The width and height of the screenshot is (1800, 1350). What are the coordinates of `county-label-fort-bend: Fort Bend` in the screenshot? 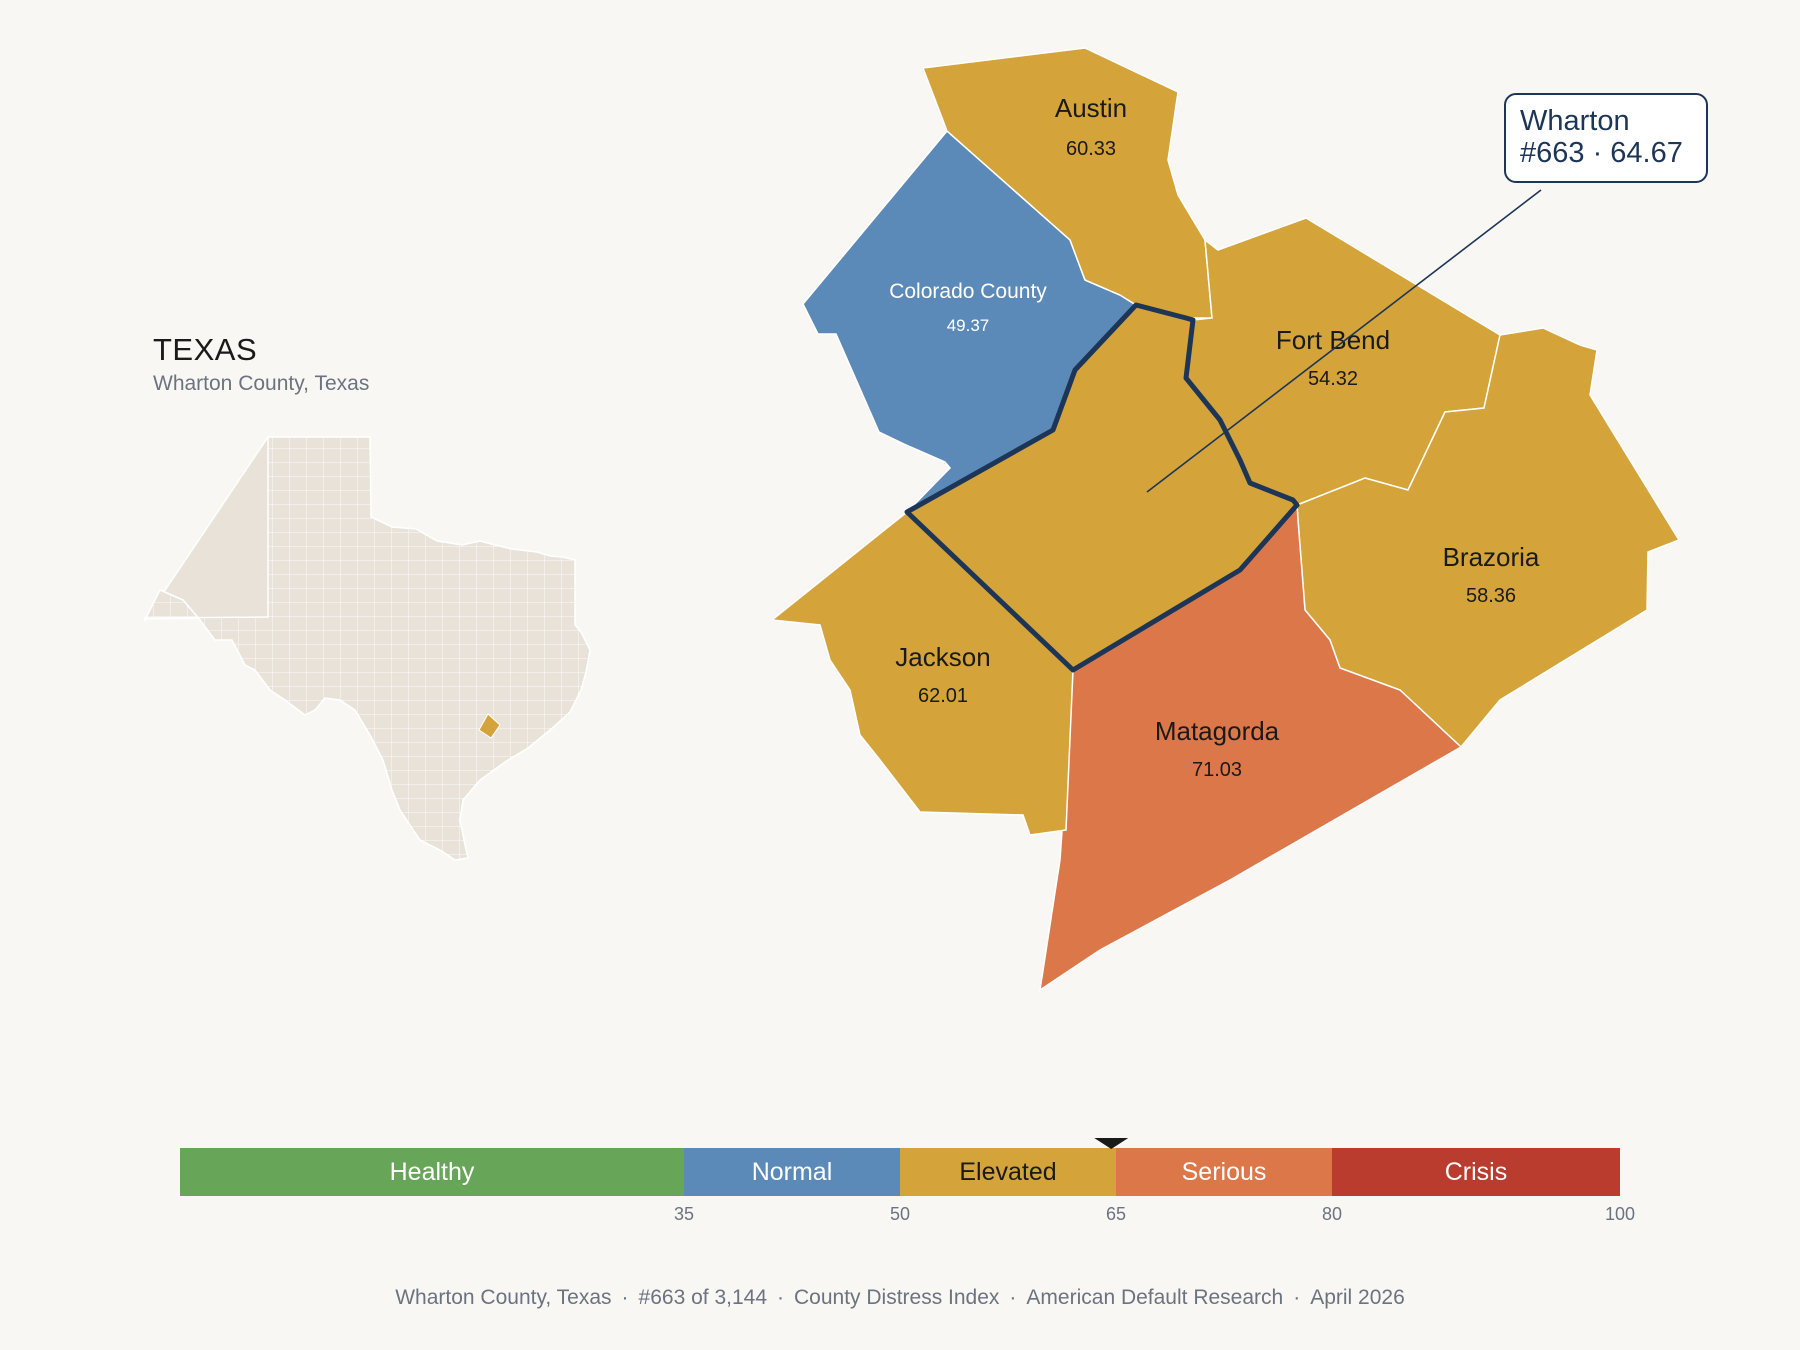 It's located at (1333, 340).